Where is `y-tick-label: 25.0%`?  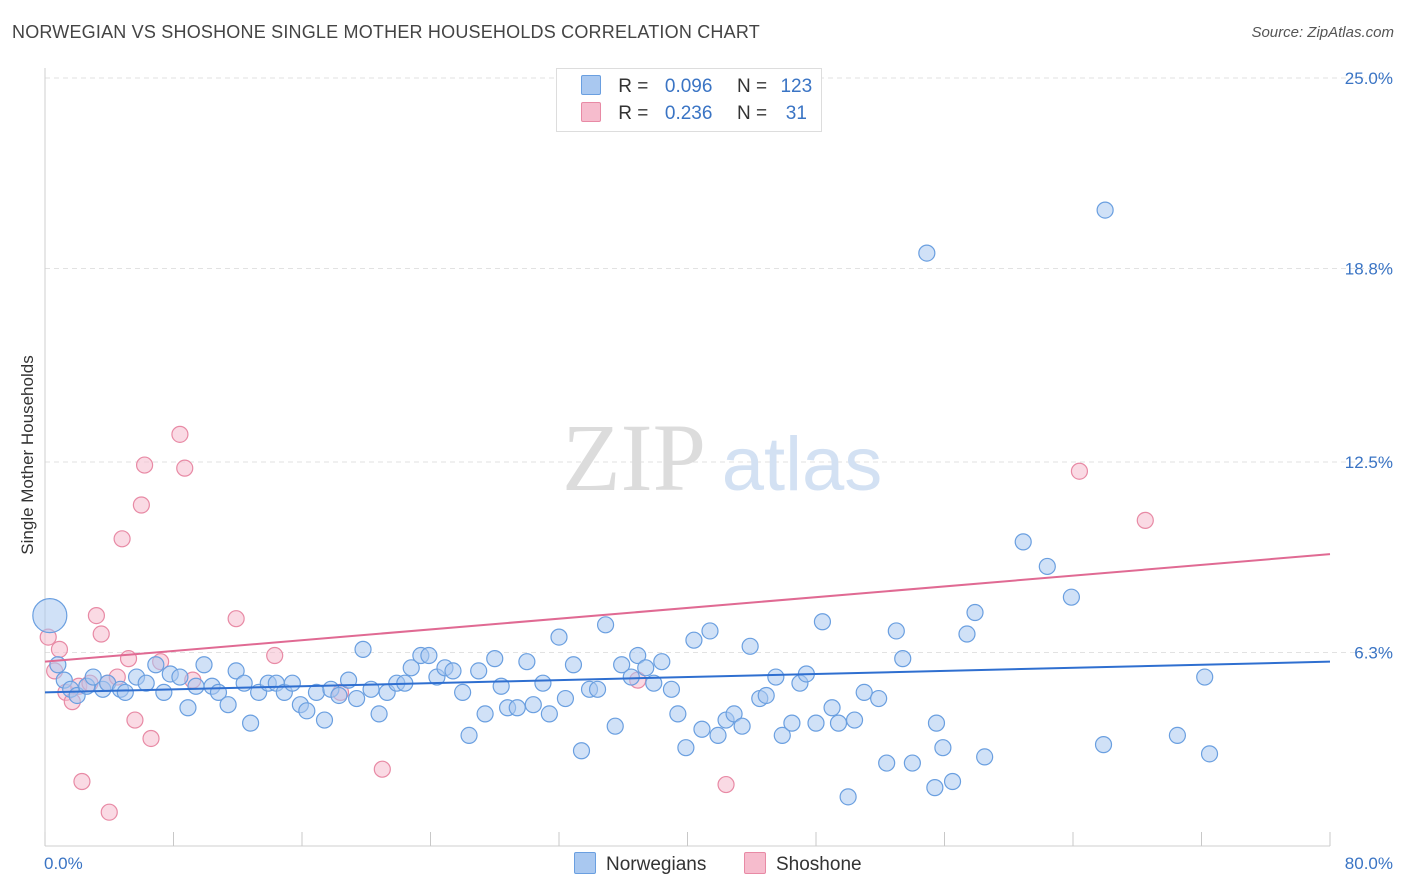
y-tick-label: 25.0% is located at coordinates (1369, 78).